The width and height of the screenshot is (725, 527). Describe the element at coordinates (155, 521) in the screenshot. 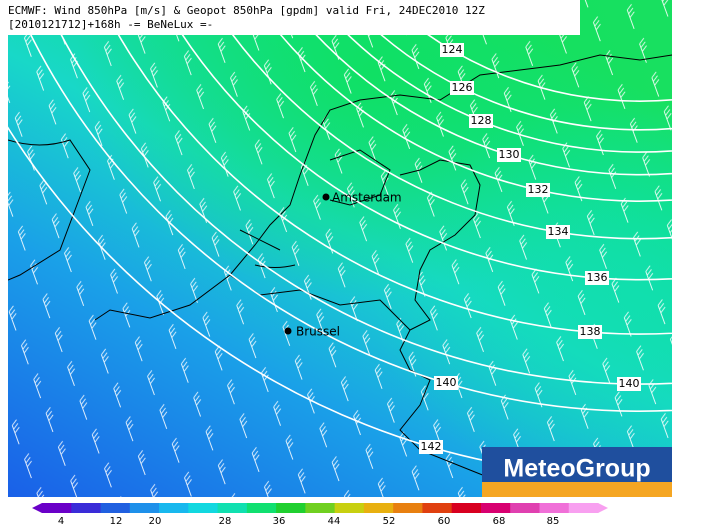

I see `colorbar-tick-label: 20` at that location.